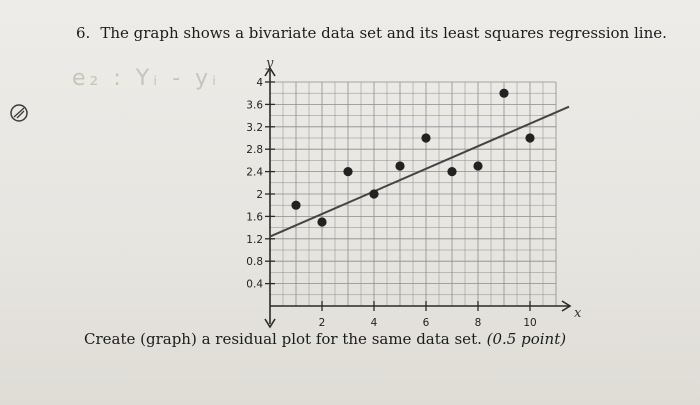 The width and height of the screenshot is (700, 405). I want to click on regression-line, so click(419, 171).